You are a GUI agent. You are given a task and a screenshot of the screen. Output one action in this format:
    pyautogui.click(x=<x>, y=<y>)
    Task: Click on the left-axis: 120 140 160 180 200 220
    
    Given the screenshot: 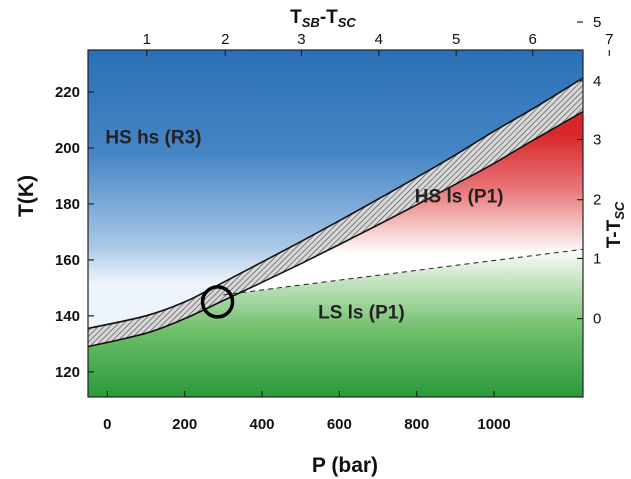 What is the action you would take?
    pyautogui.click(x=74, y=232)
    